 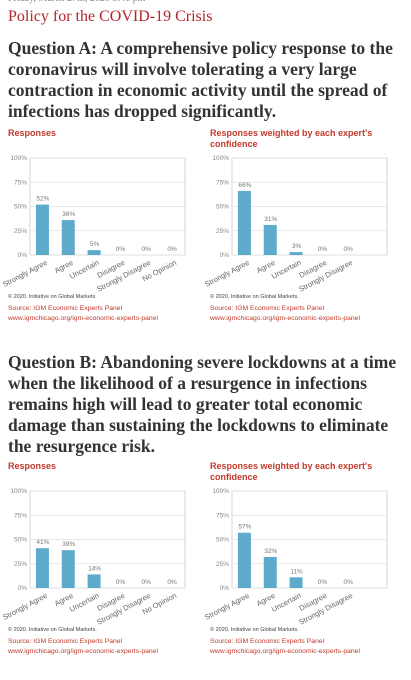 What do you see at coordinates (68, 544) in the screenshot?
I see `value-label: 39%` at bounding box center [68, 544].